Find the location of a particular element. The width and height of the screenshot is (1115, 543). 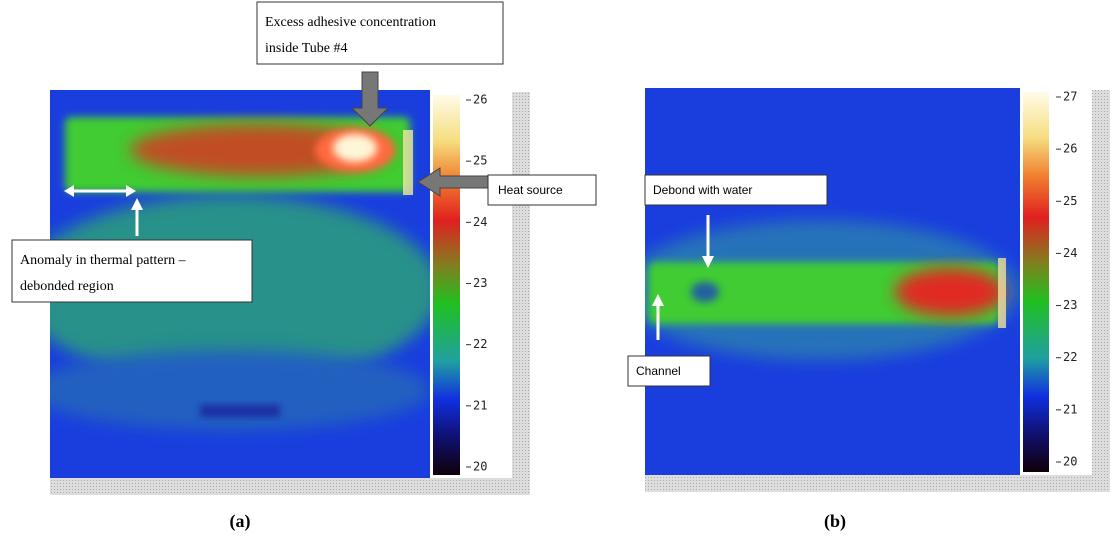

annotation: inside Tube #4 is located at coordinates (306, 48).